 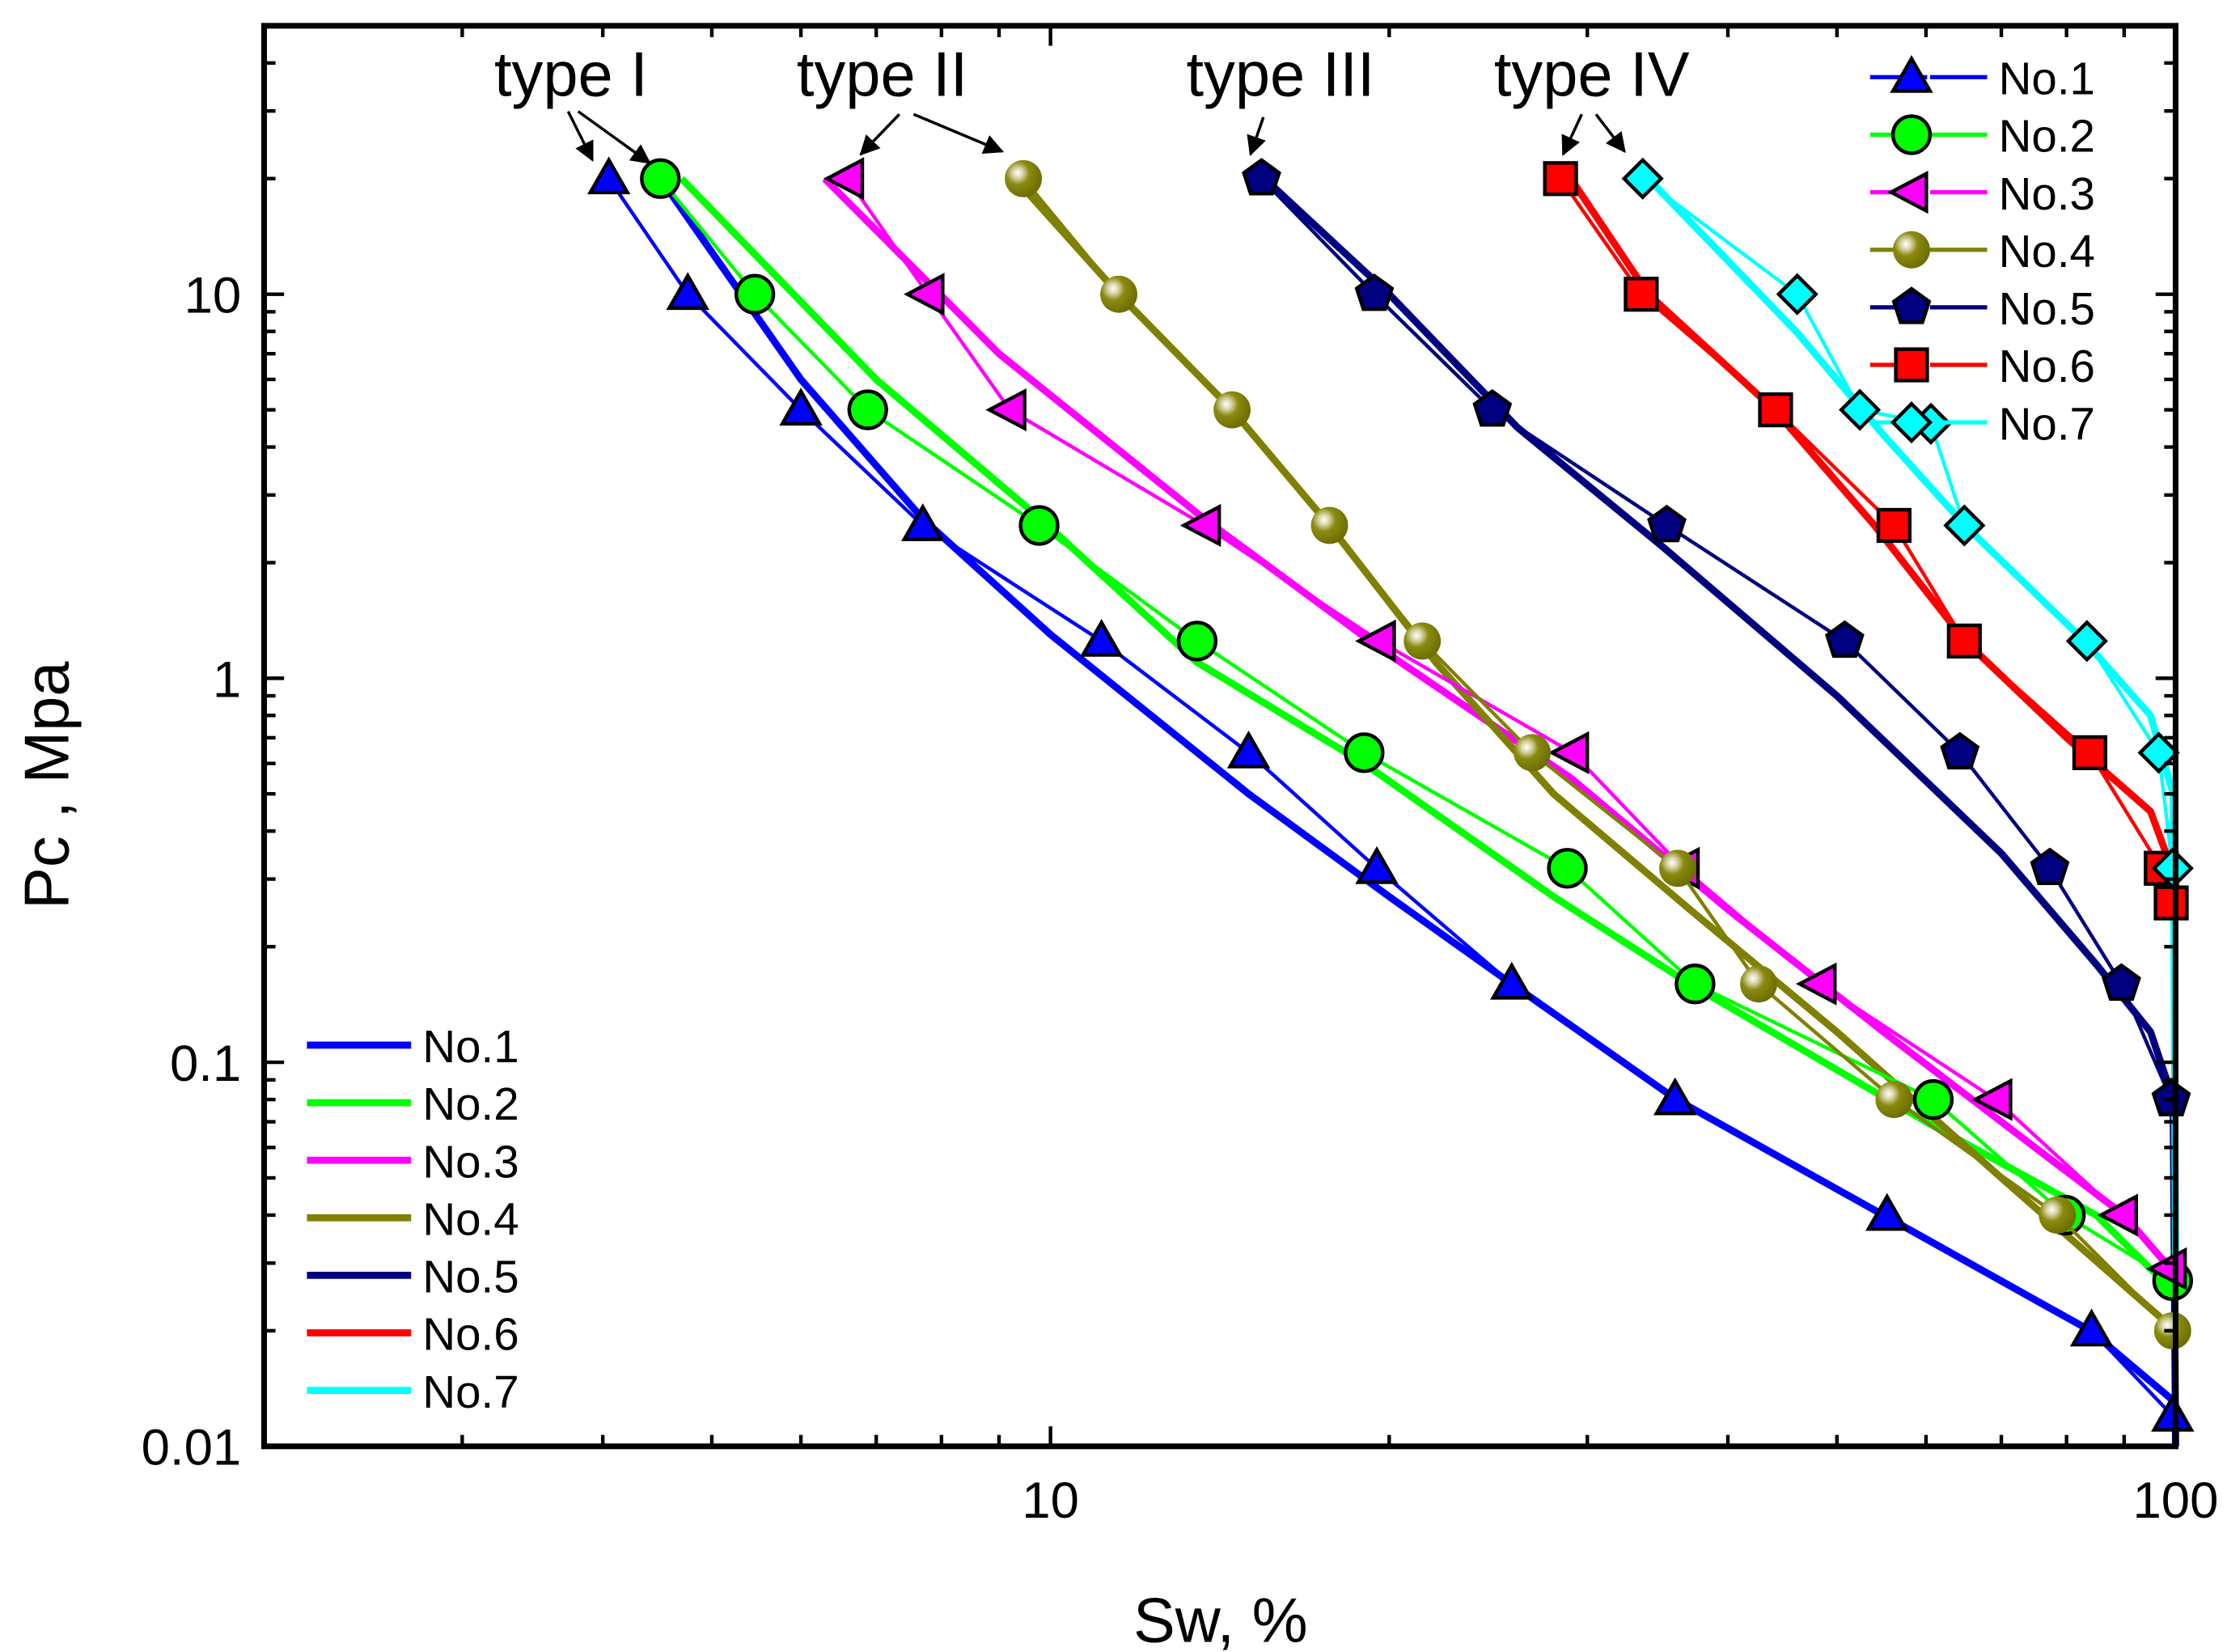 What do you see at coordinates (2047, 136) in the screenshot?
I see `legend-label: No.2` at bounding box center [2047, 136].